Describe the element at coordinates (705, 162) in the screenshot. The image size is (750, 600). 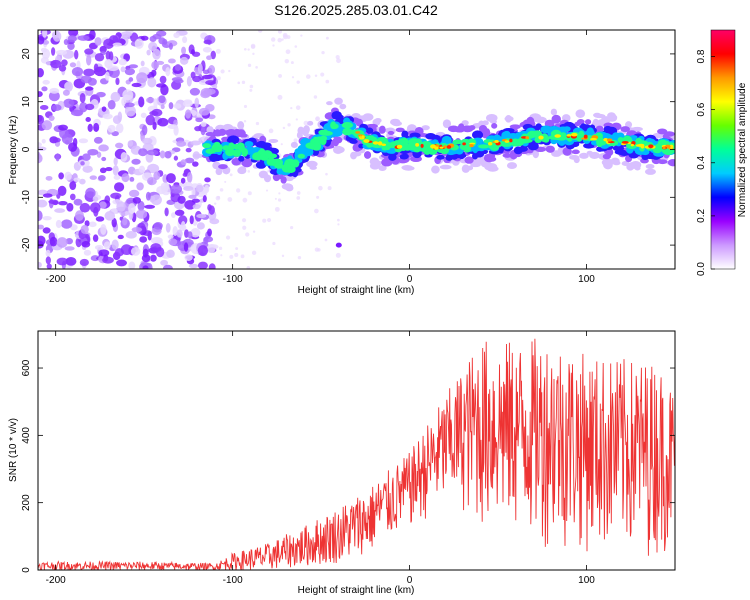
I see `colorbar-axis: 0.0 0.2 0.4 0.6 0.8` at that location.